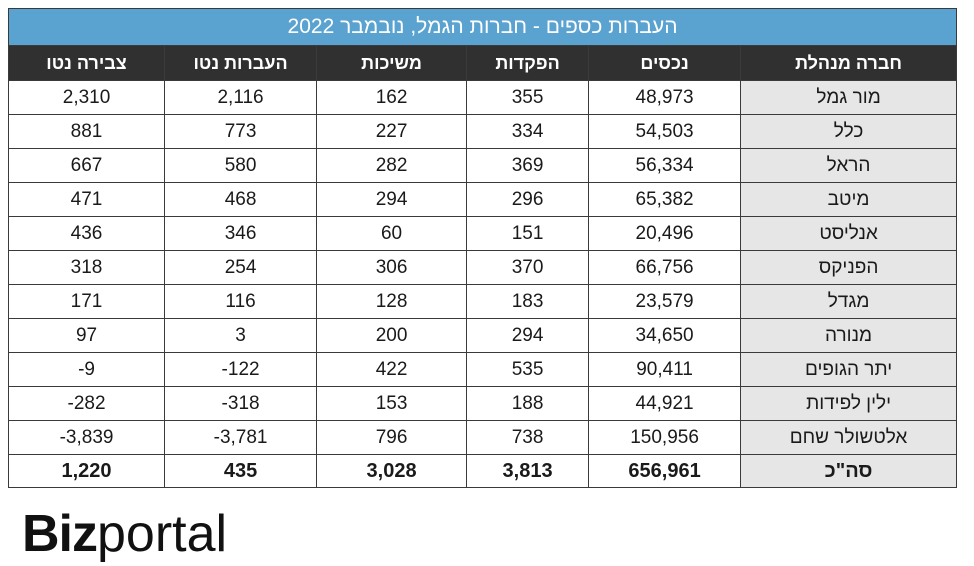 This screenshot has height=566, width=974. I want to click on table-row: מיטב 65,382 296 294 468 471, so click(482, 199).